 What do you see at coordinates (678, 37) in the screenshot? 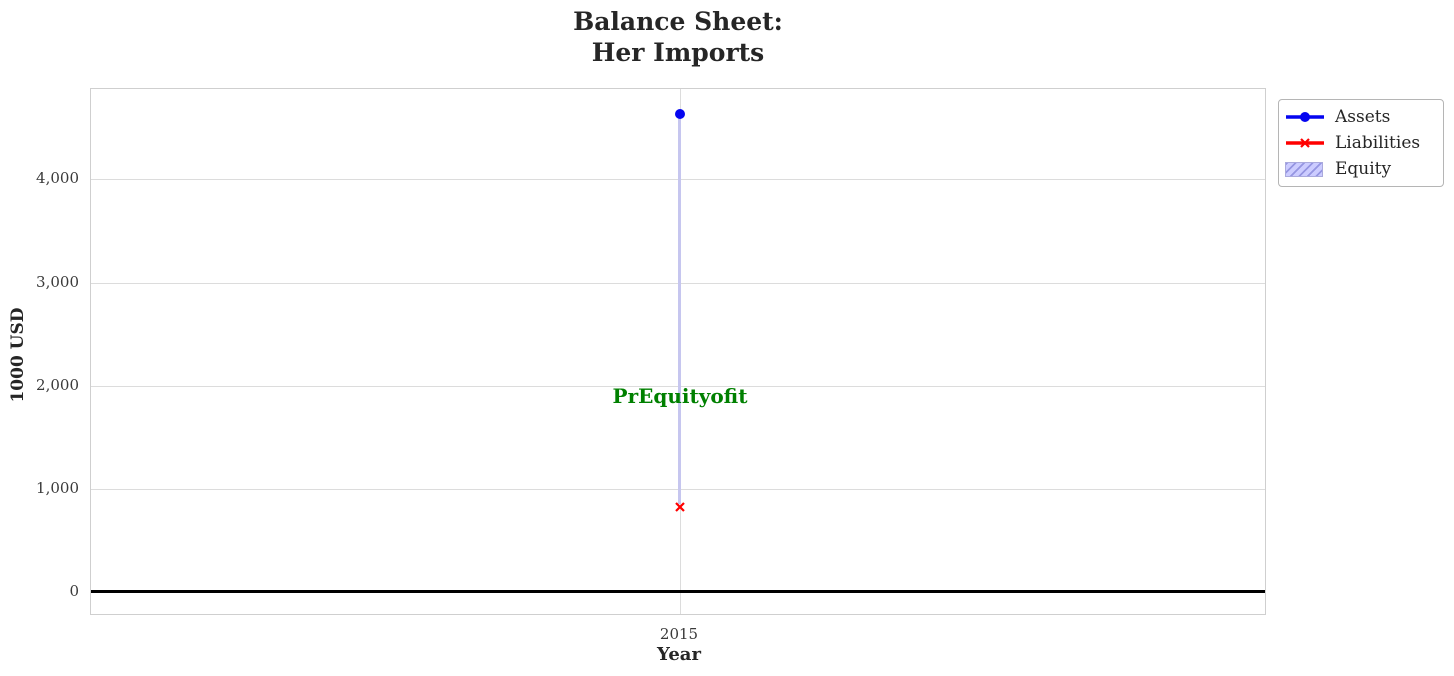
I see `chart-title: Balance Sheet: Her Imports` at bounding box center [678, 37].